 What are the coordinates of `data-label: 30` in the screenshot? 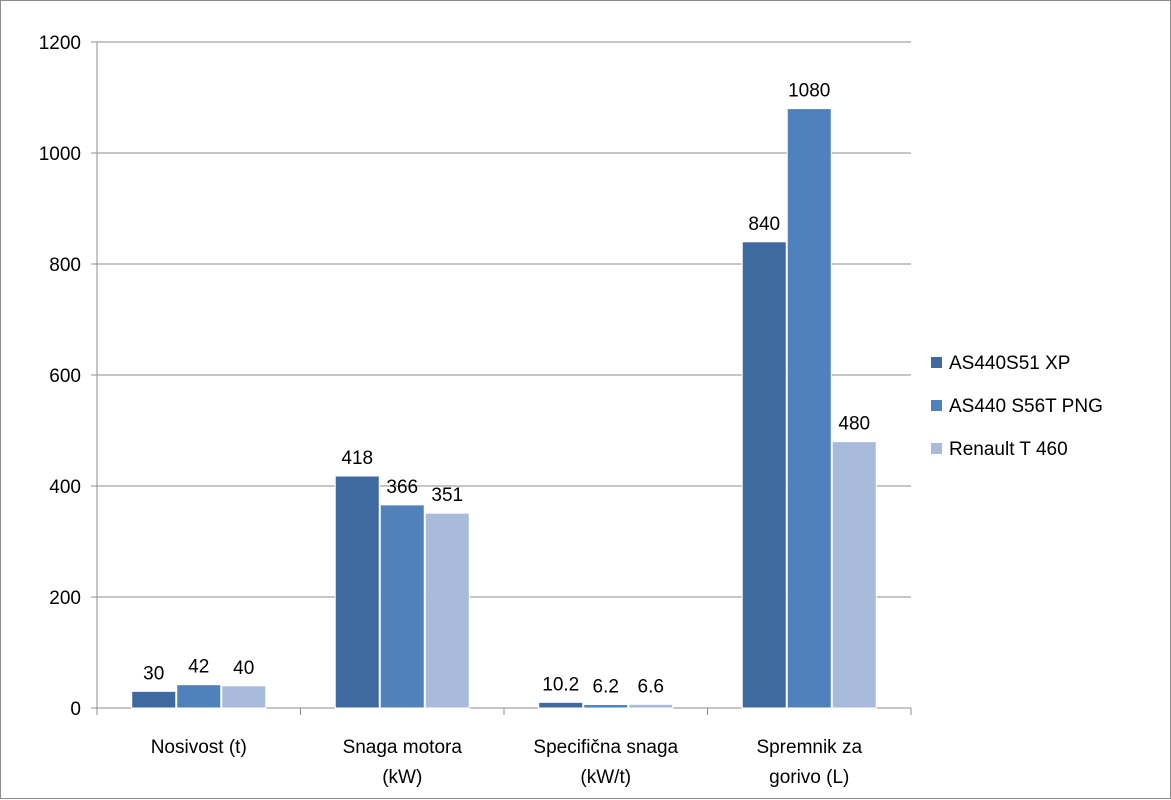 It's located at (153, 673).